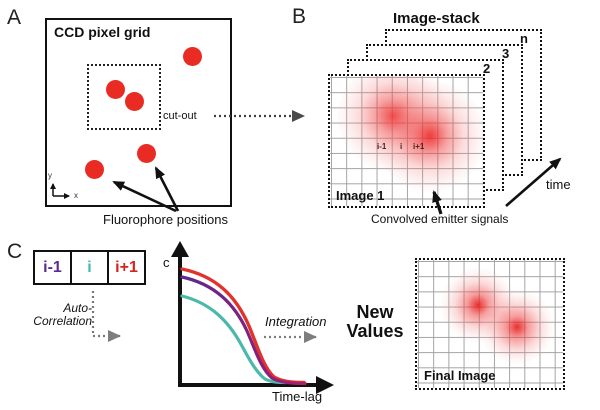 This screenshot has height=410, width=600. I want to click on panel-a-letter: A, so click(14, 17).